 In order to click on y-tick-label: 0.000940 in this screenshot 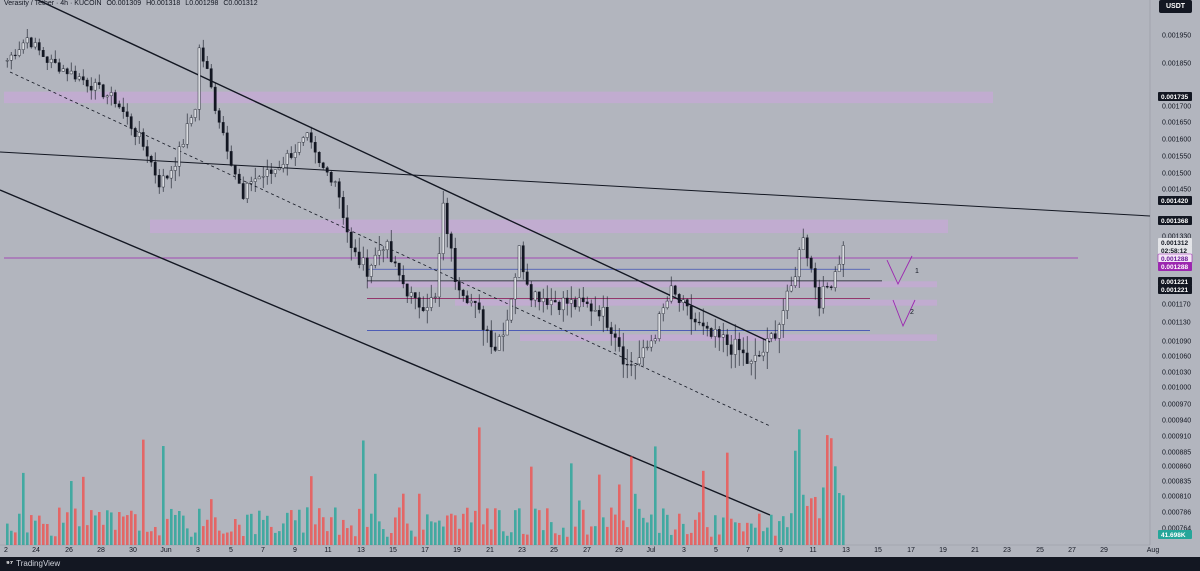, I will do `click(1176, 421)`.